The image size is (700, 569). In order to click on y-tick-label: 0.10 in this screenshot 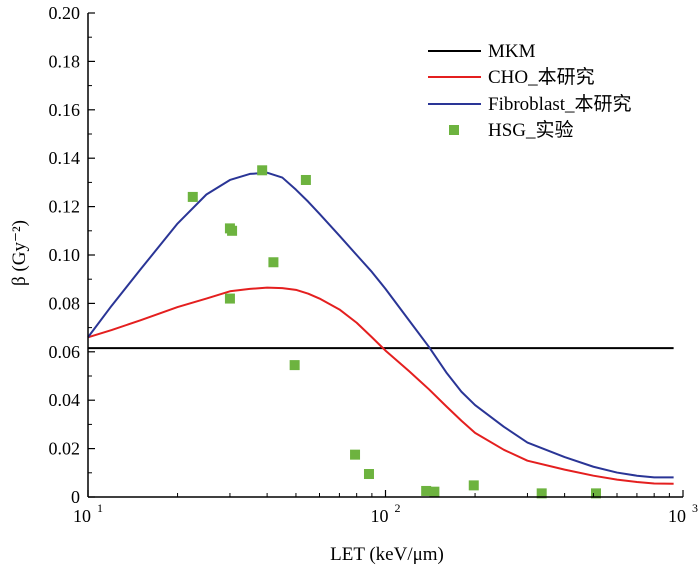, I will do `click(65, 255)`.